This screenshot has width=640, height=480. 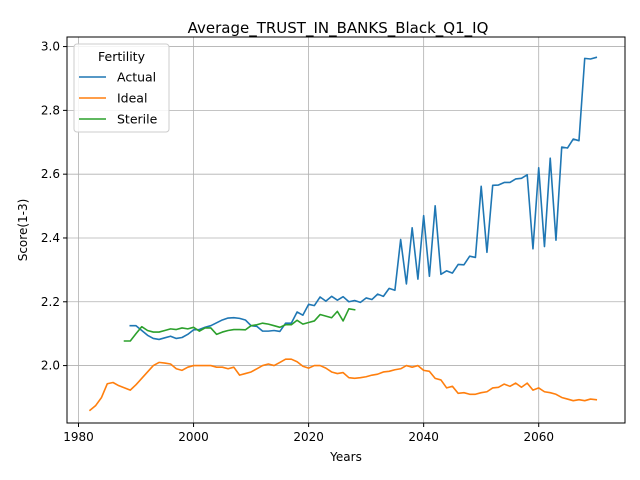 I want to click on y-tick-label: 2.4, so click(x=50, y=238).